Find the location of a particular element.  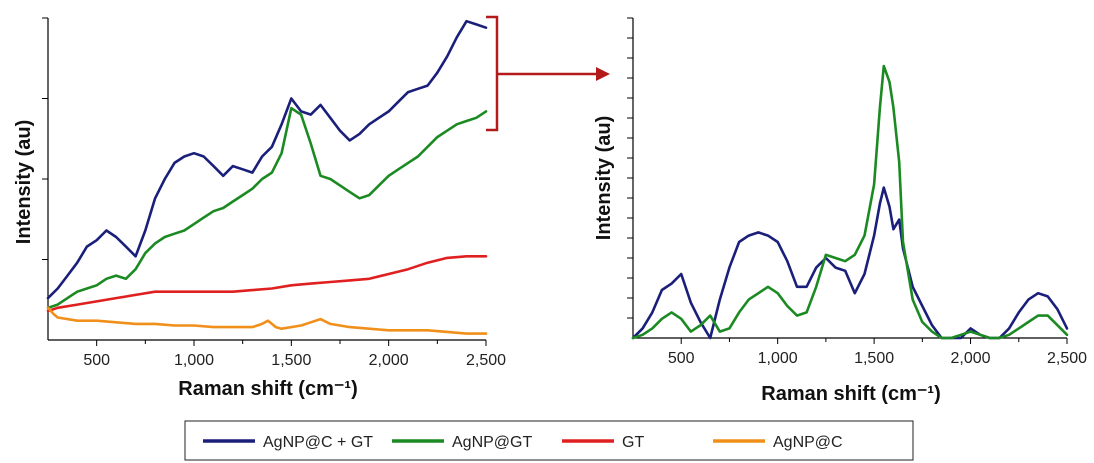

left-x-tick-label: 2,000 is located at coordinates (389, 360).